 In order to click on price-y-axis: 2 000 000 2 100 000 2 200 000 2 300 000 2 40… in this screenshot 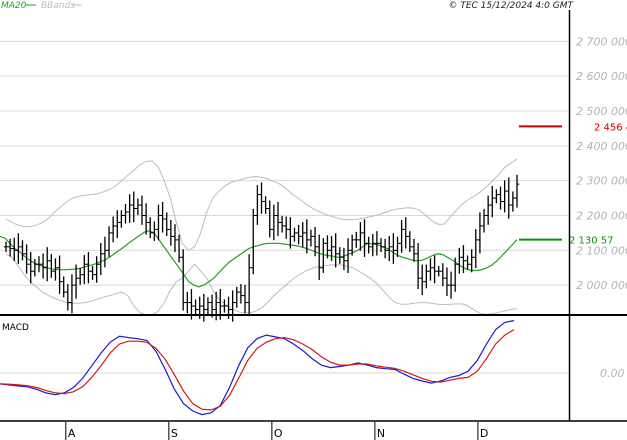, I will do `click(601, 163)`.